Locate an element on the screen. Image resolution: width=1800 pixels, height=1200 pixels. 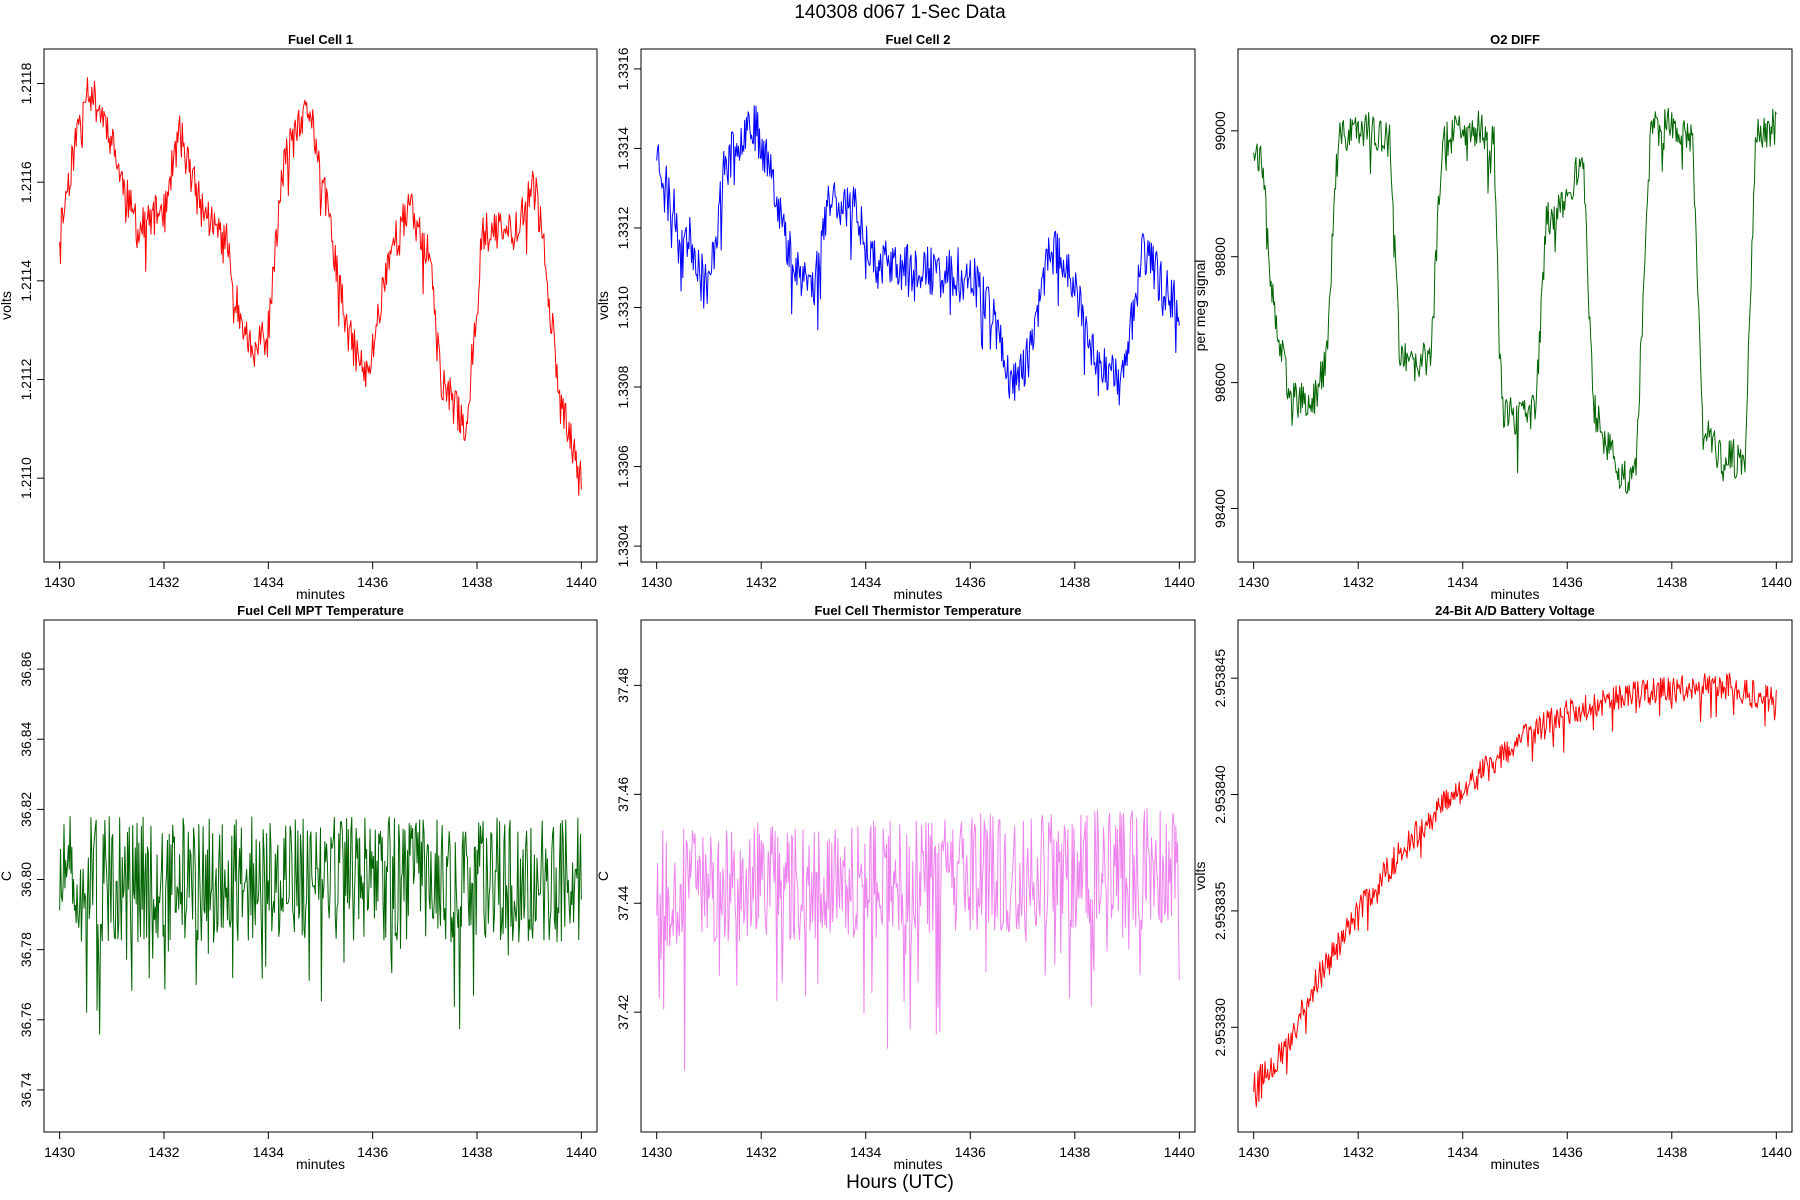
y-tick-label: 1.3310 is located at coordinates (623, 307).